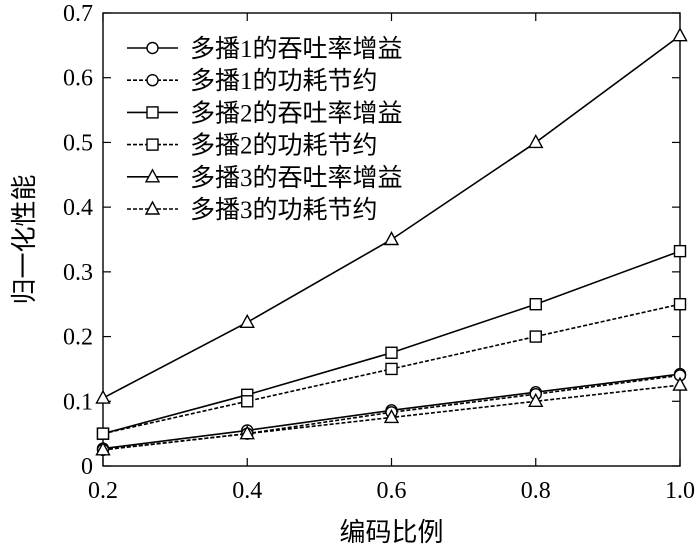 Image resolution: width=700 pixels, height=552 pixels. Describe the element at coordinates (284, 146) in the screenshot. I see `legend-label: 多播2的功耗节约` at that location.